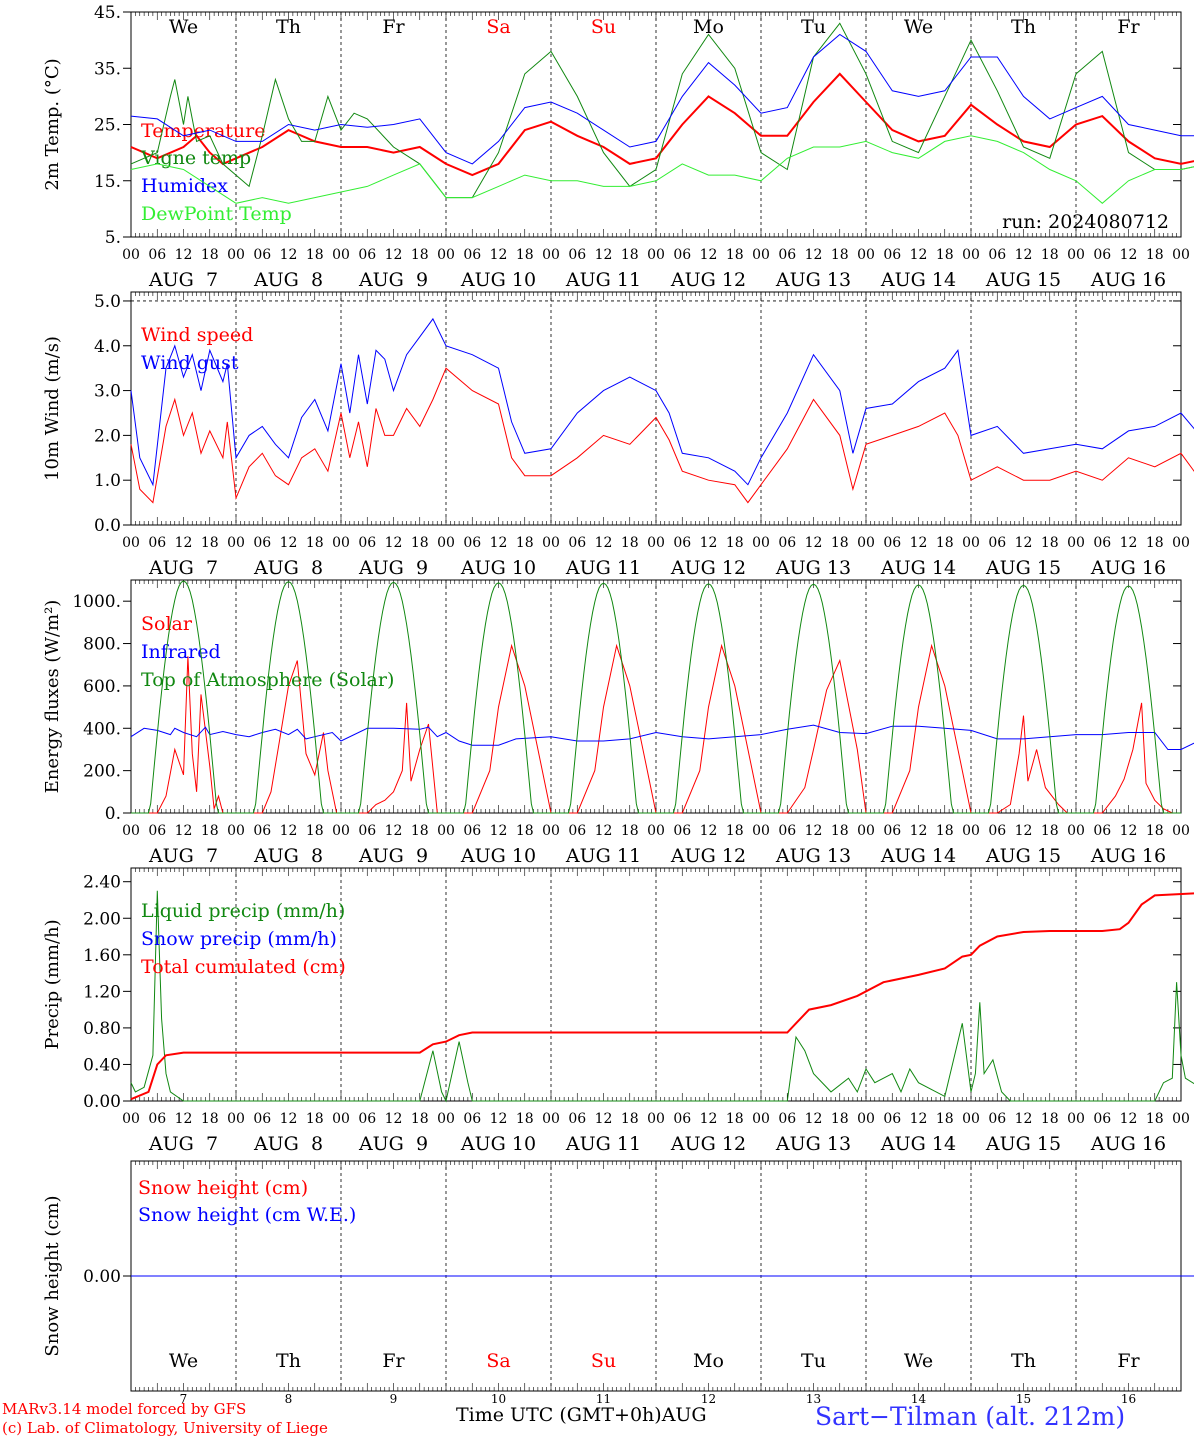  What do you see at coordinates (181, 652) in the screenshot?
I see `legend-entry: Infrared` at bounding box center [181, 652].